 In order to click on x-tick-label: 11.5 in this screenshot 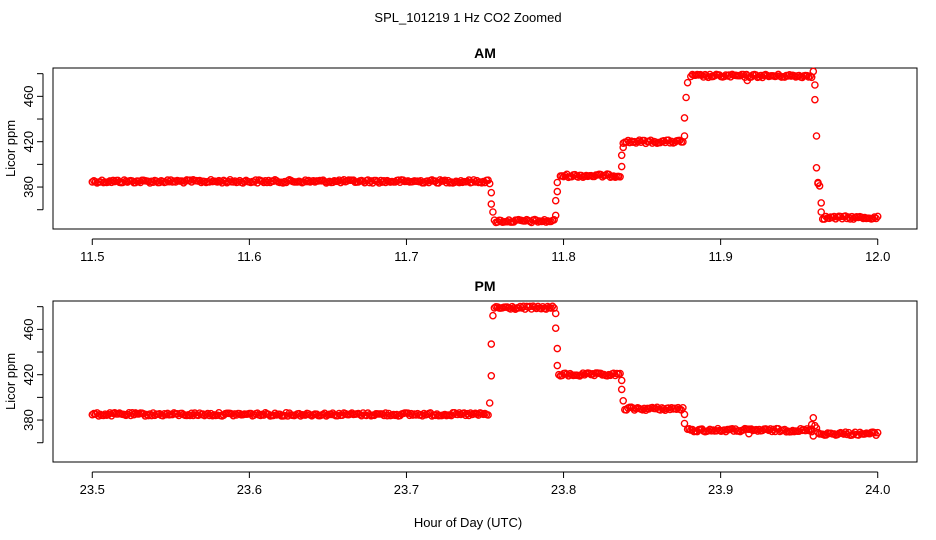, I will do `click(92, 256)`.